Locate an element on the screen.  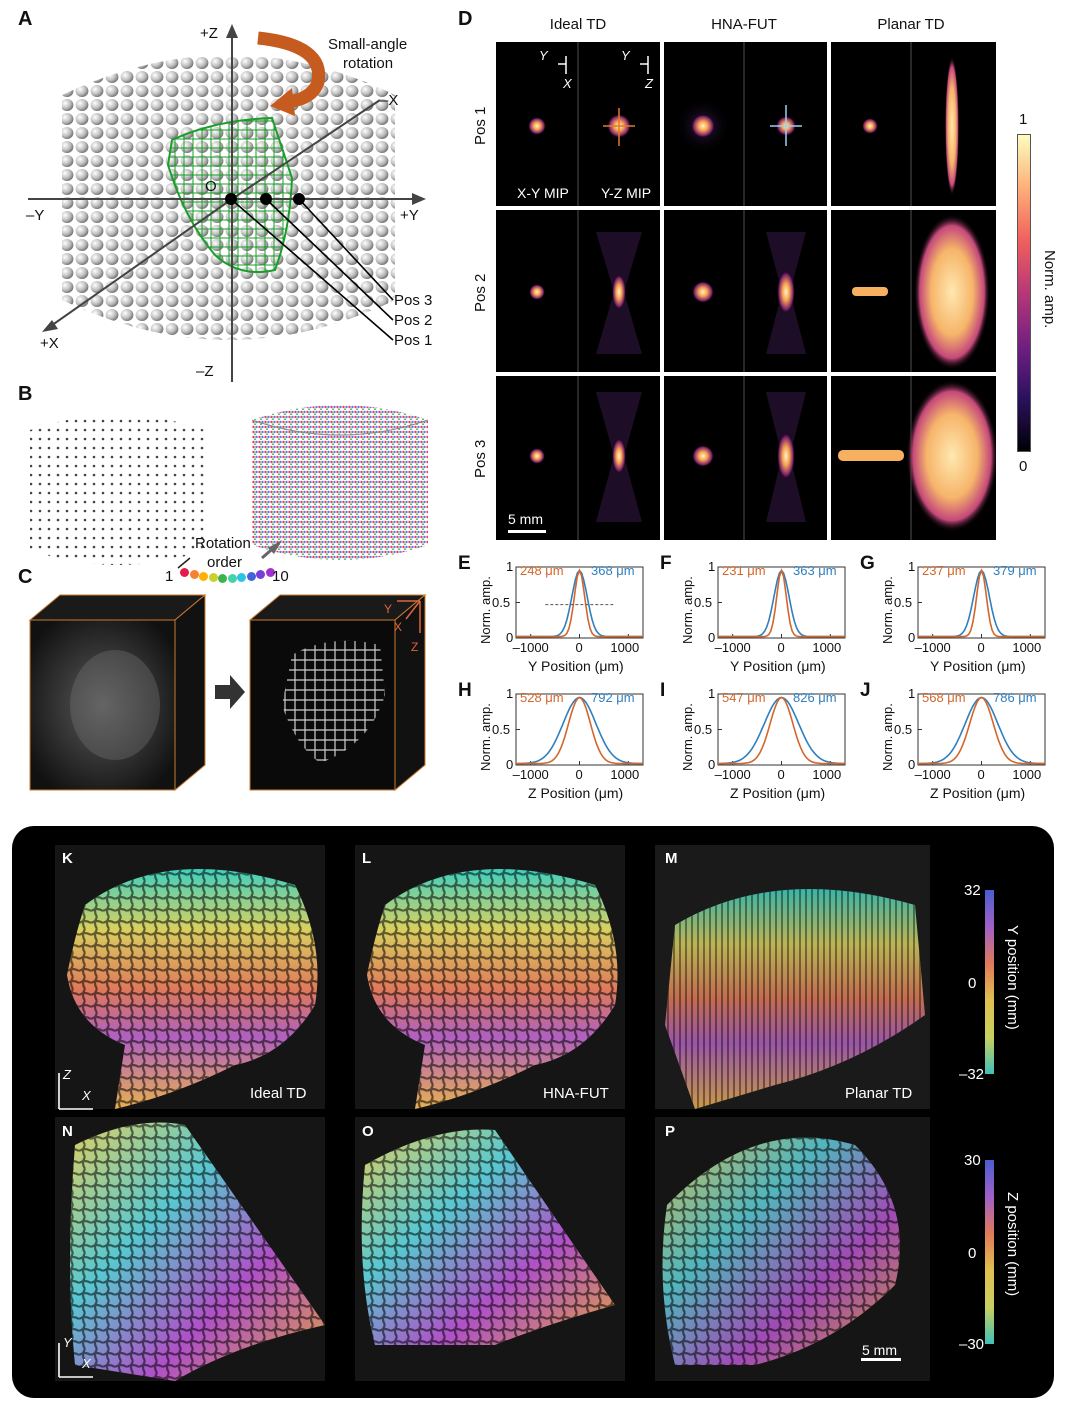
panel-b-figure is located at coordinates (229, 487).